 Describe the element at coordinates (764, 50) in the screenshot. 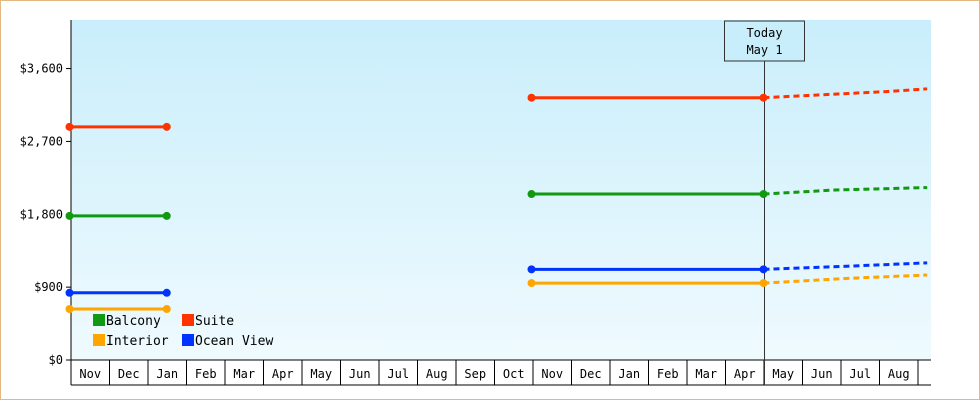

I see `today-date: May 1` at that location.